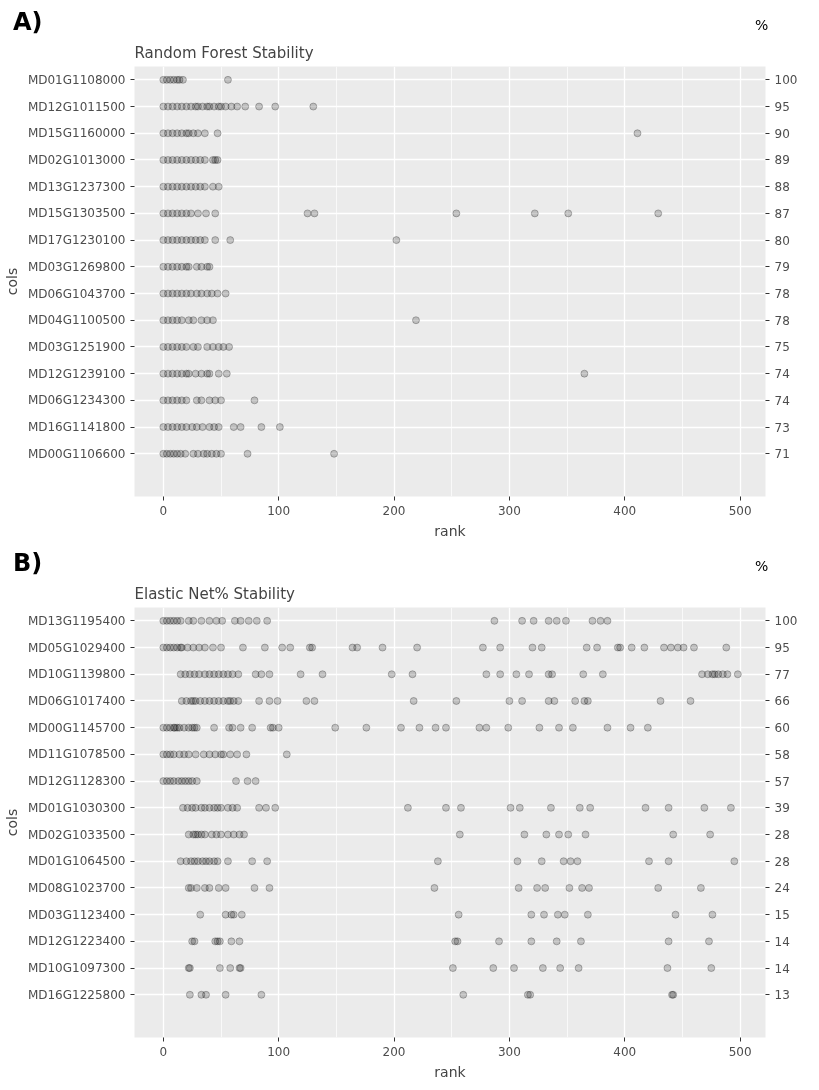 This screenshot has height=1090, width=819. Describe the element at coordinates (782, 728) in the screenshot. I see `y2-tick-label: 60` at that location.